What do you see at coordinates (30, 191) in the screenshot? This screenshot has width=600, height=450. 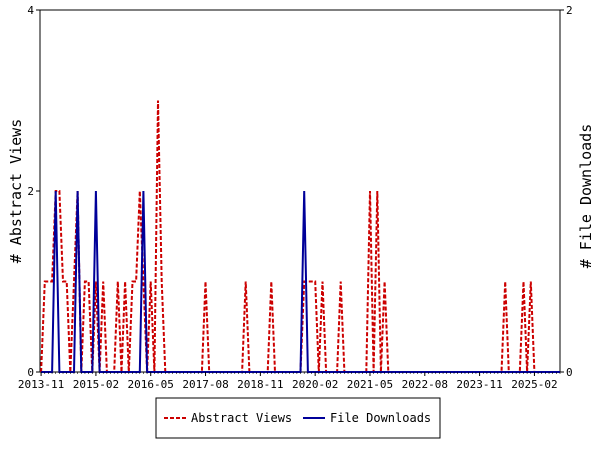 I see `y-left-tick-label: 2` at bounding box center [30, 191].